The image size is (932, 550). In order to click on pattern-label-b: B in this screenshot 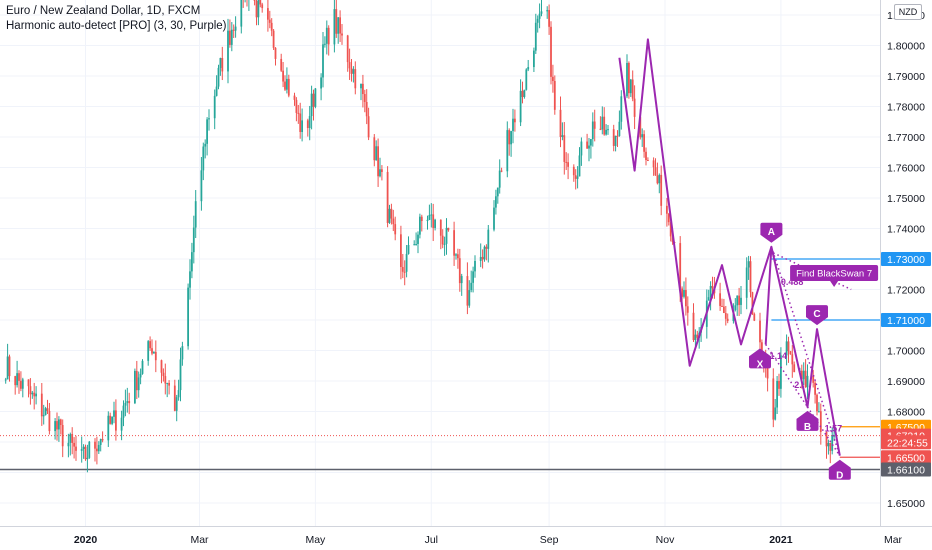, I will do `click(807, 421)`.